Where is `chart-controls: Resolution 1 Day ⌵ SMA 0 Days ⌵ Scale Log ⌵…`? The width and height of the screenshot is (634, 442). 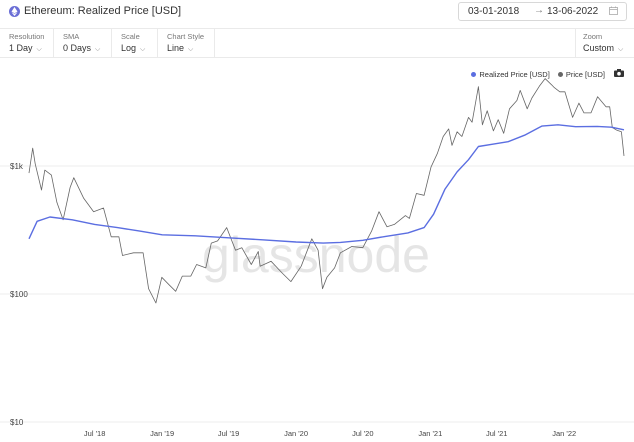
chart-controls: Resolution 1 Day ⌵ SMA 0 Days ⌵ Scale Log ⌵… is located at coordinates (317, 43).